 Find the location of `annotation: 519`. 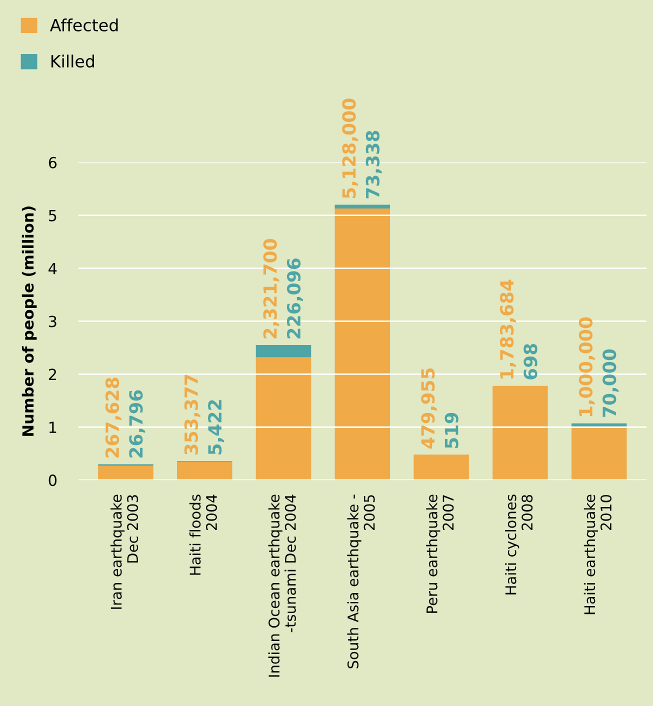

annotation: 519 is located at coordinates (451, 430).